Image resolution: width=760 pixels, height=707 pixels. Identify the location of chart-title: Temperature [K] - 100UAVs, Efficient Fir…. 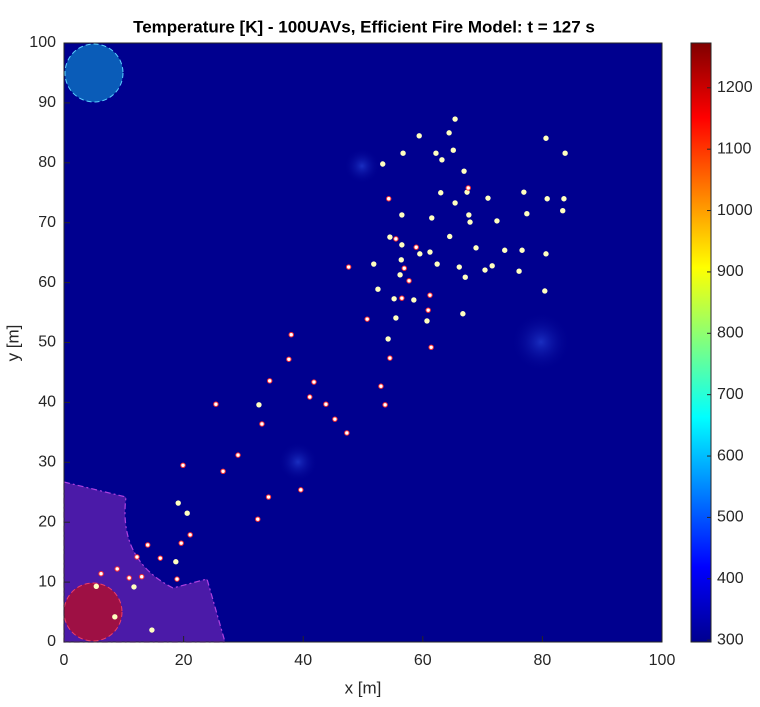
(364, 26).